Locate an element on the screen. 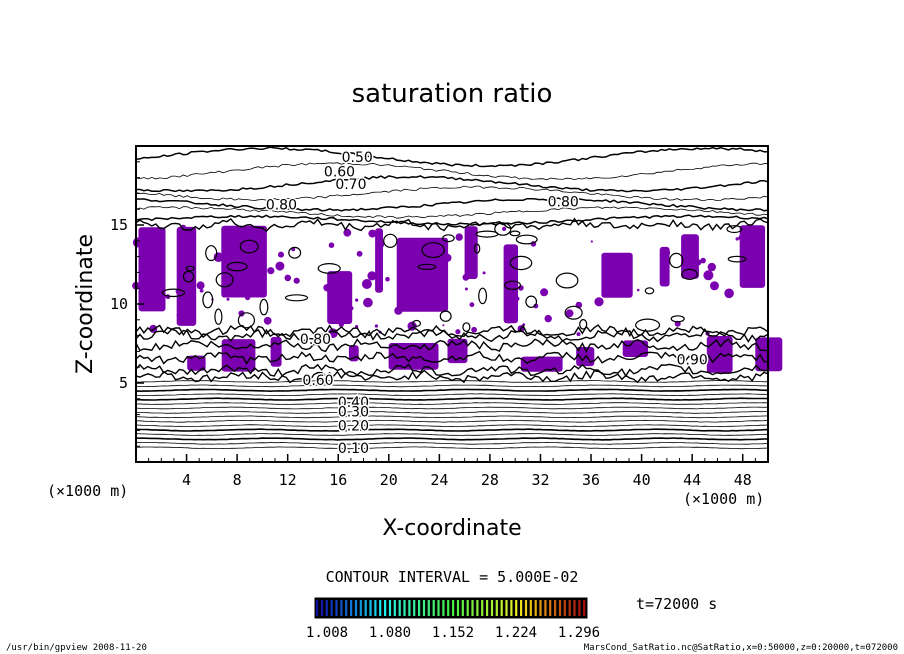 The width and height of the screenshot is (904, 654). y-tick-label: 10 is located at coordinates (119, 304).